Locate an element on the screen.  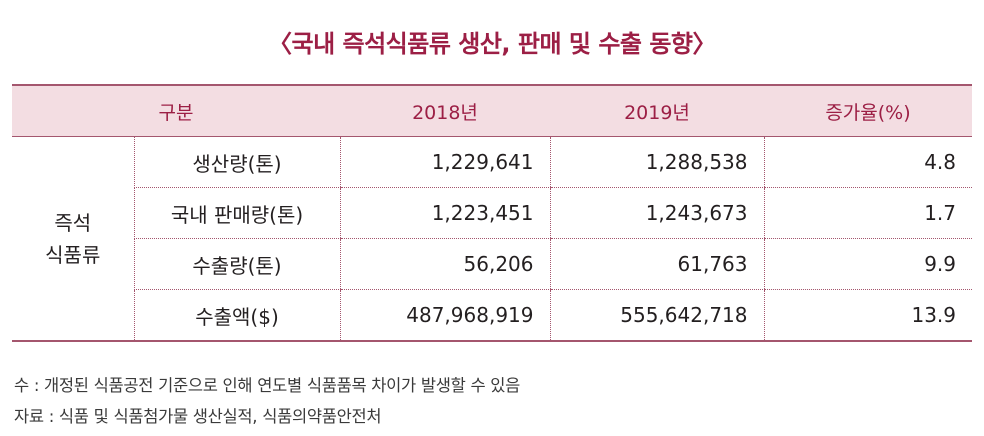
table-row: 국내 판매량(톤) 1,223,451 1,243,673 1.7 is located at coordinates (492, 213).